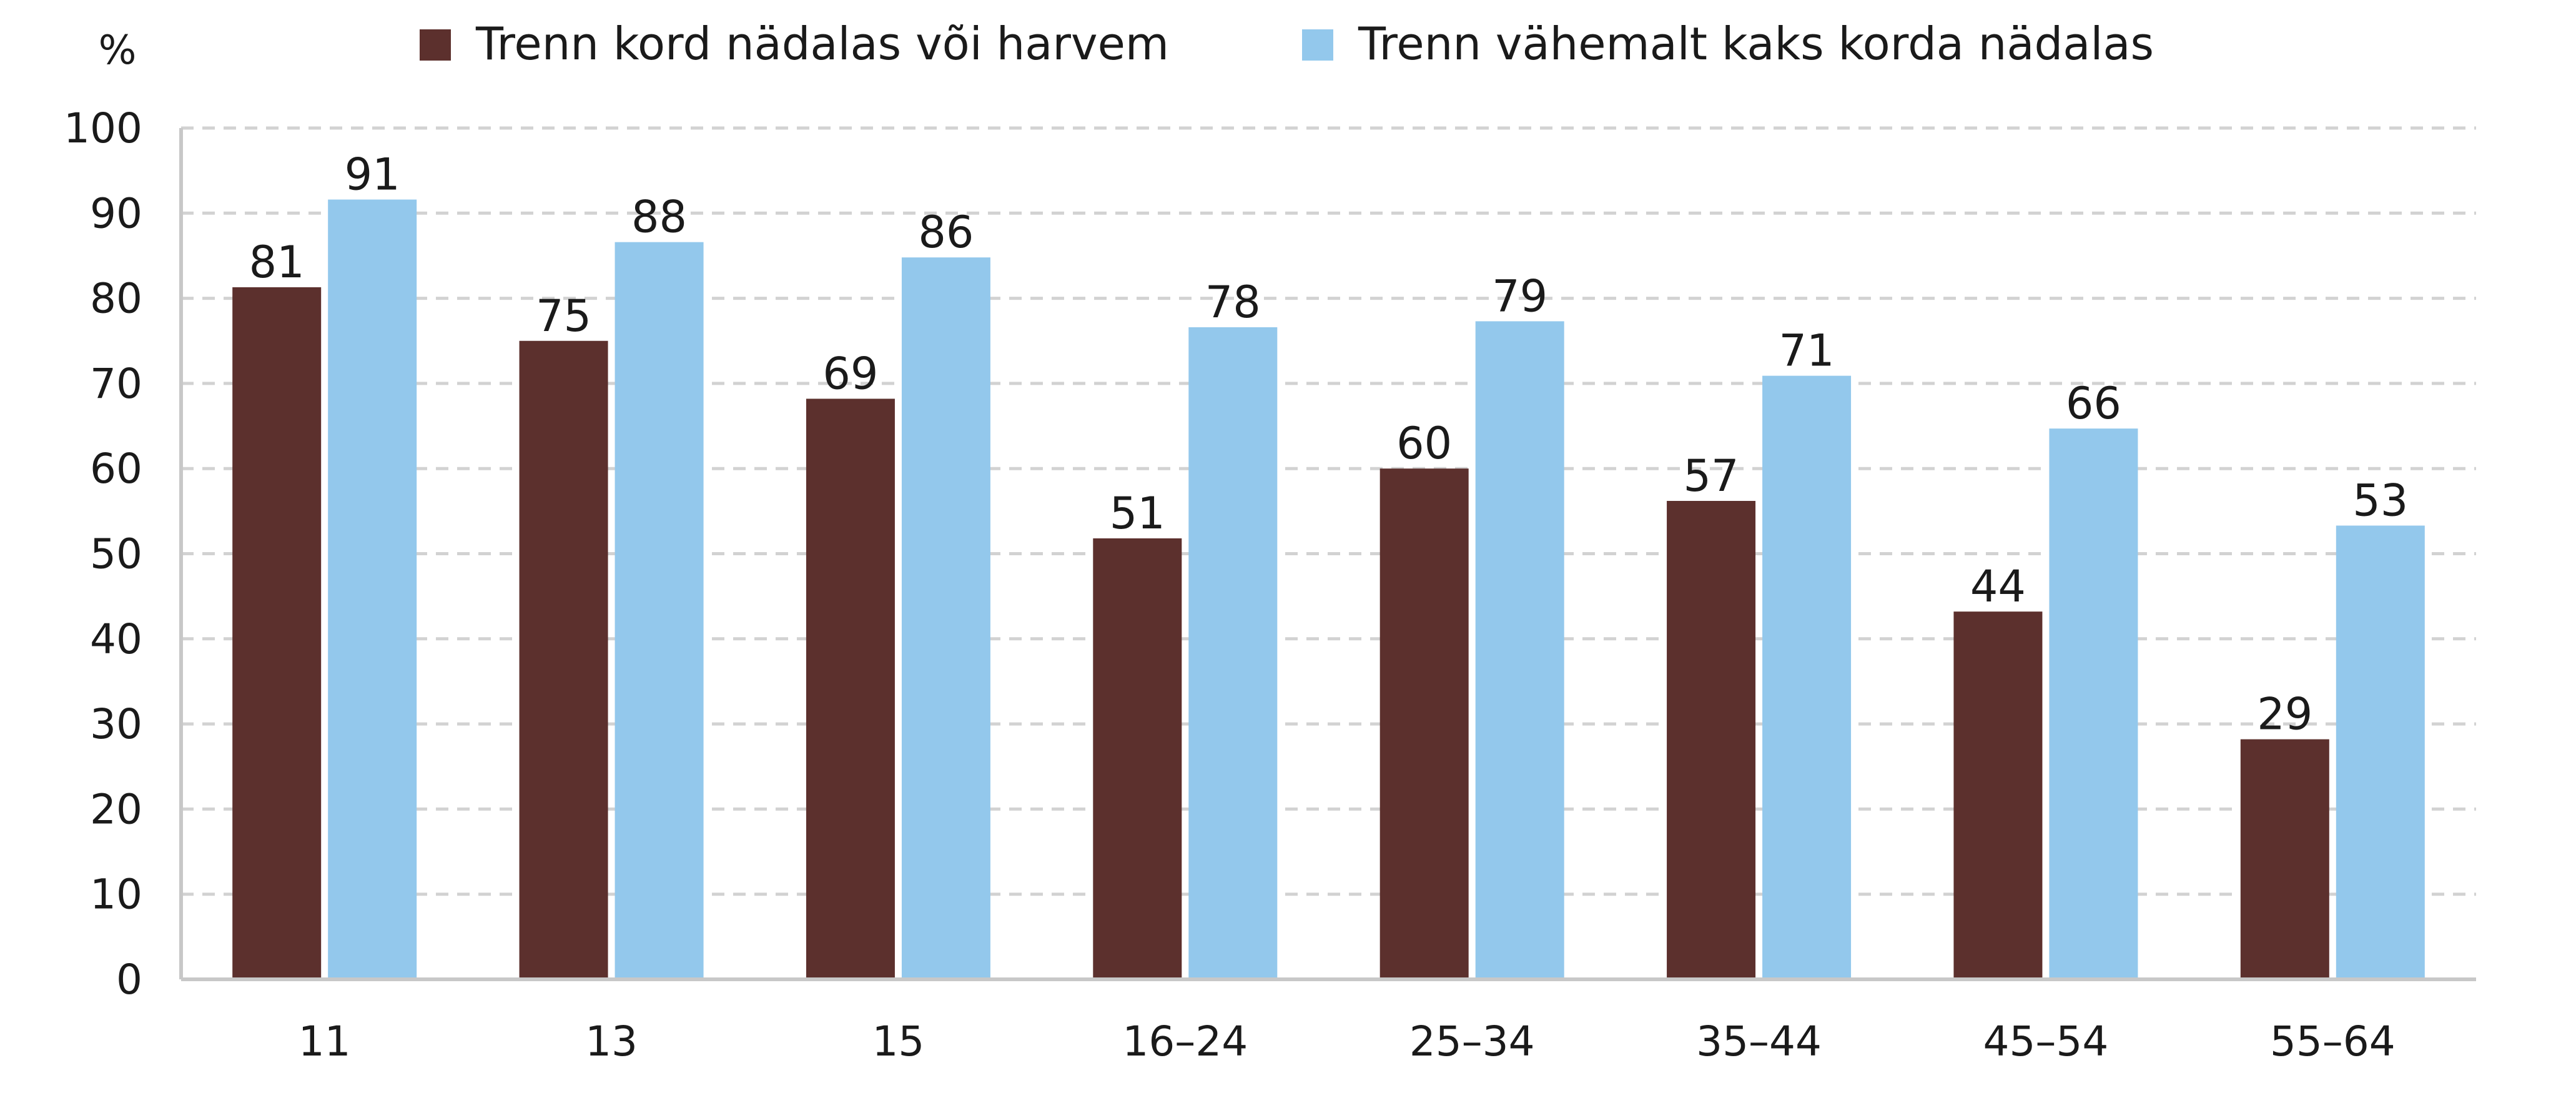  I want to click on x-tick-label: 35–44, so click(1759, 1041).